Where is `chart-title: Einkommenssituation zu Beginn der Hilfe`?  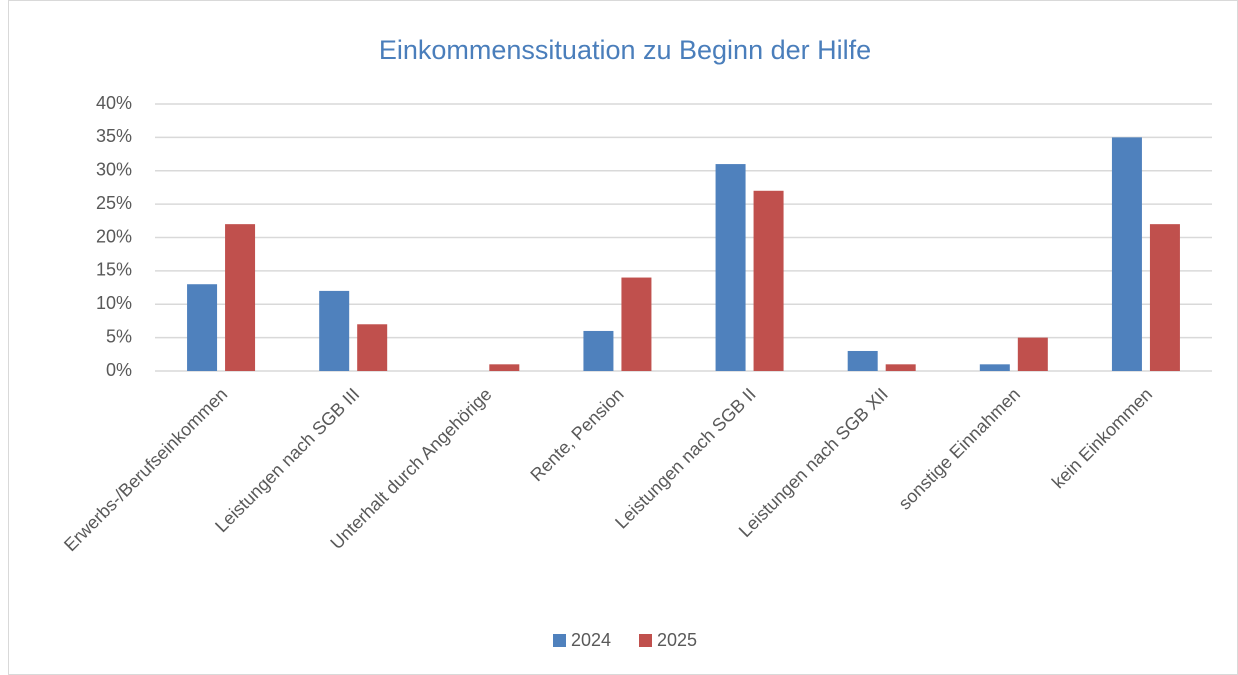
chart-title: Einkommenssituation zu Beginn der Hilfe is located at coordinates (625, 50).